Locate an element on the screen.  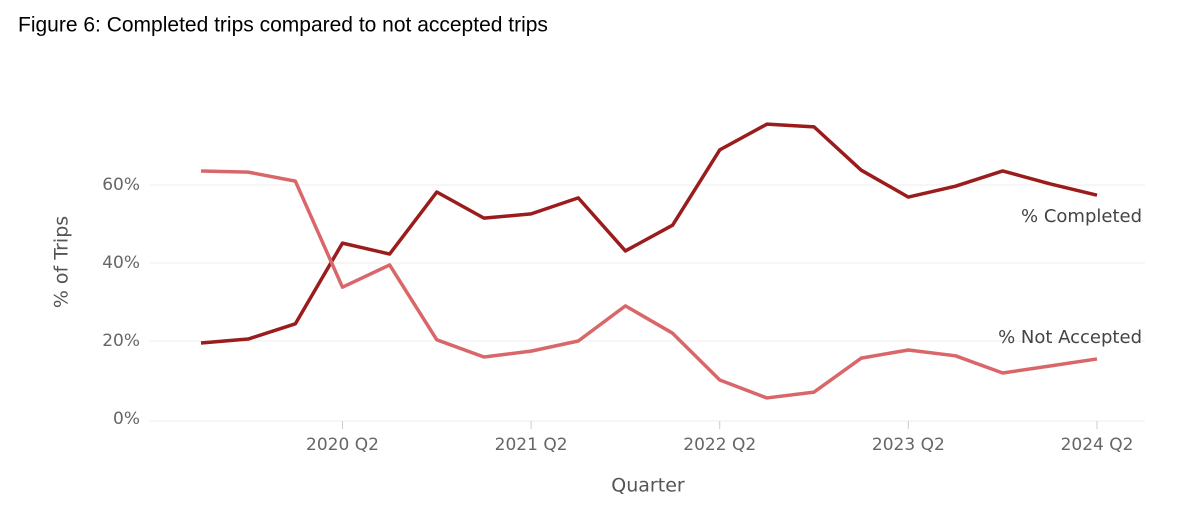
y-axis-title: % of Trips is located at coordinates (62, 262).